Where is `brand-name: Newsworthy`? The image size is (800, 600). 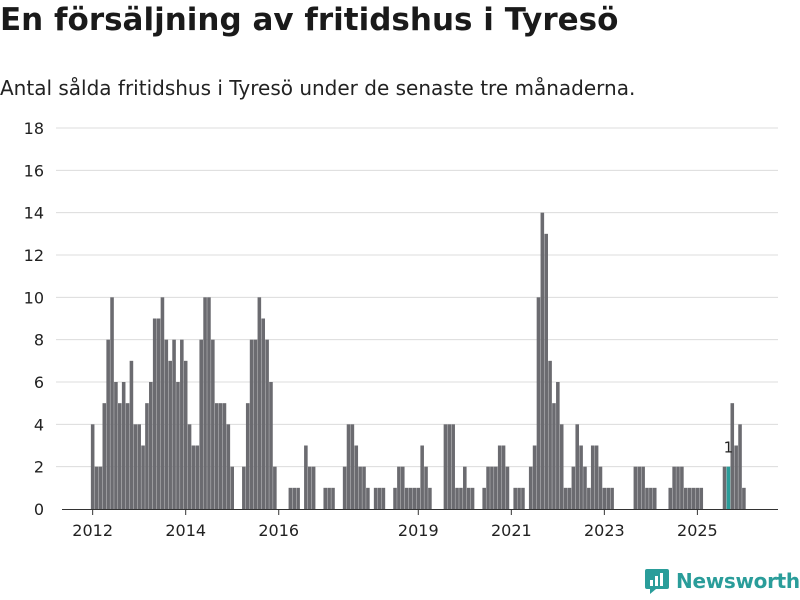 brand-name: Newsworthy is located at coordinates (738, 581).